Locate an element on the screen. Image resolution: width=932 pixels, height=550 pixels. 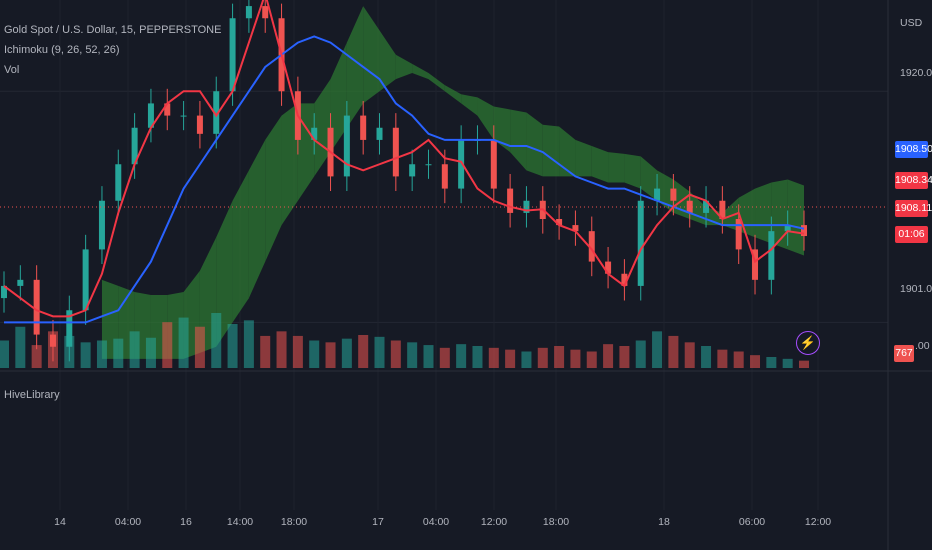
symbol-title: Gold Spot / U.S. Dollar, 15, PEPPERSTONE is located at coordinates (113, 30).